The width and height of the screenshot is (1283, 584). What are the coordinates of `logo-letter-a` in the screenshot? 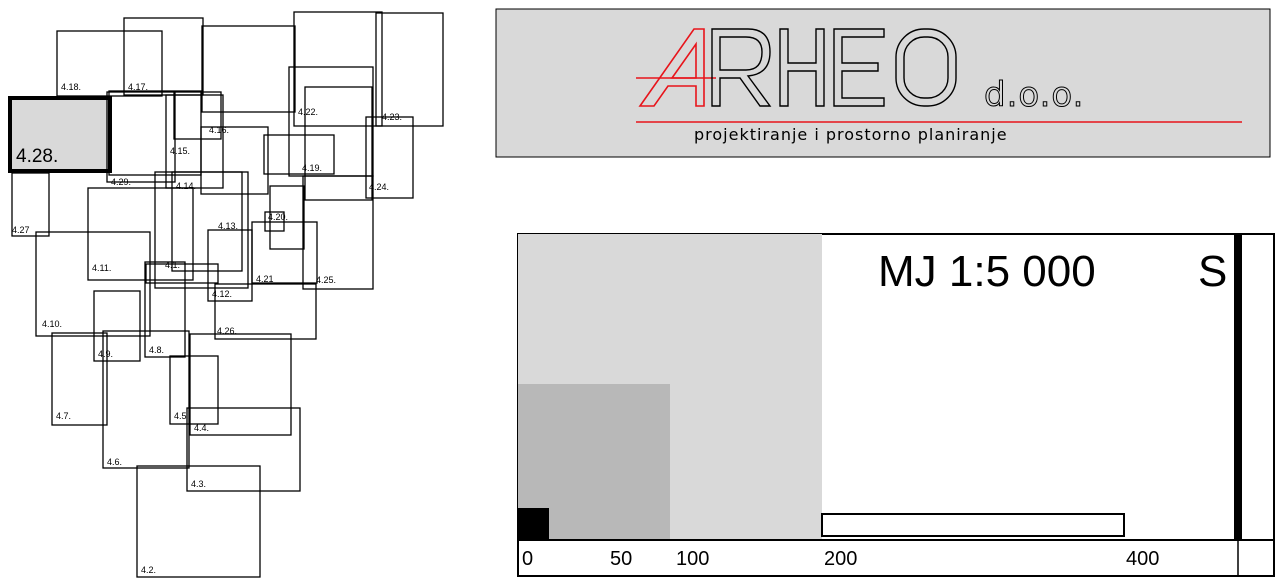 It's located at (676, 67).